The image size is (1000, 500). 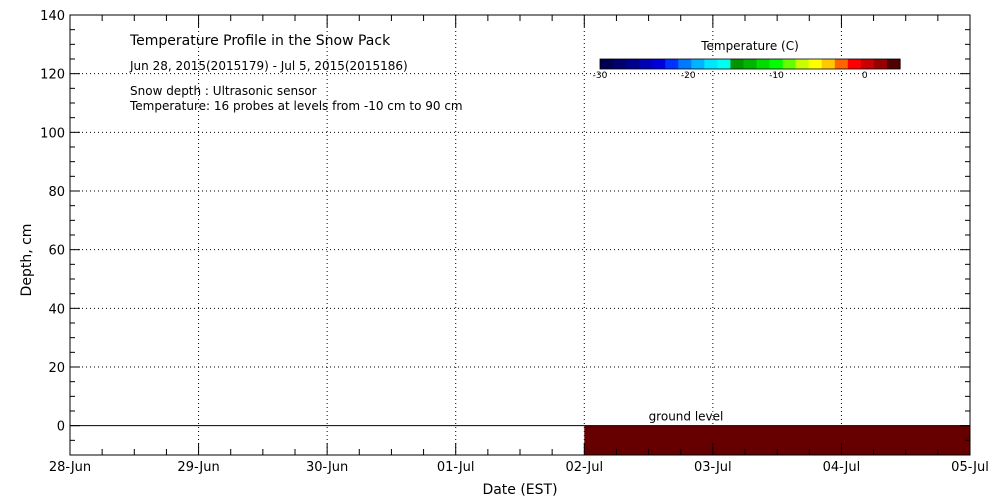 I want to click on y-tick-label: 120, so click(x=52, y=75).